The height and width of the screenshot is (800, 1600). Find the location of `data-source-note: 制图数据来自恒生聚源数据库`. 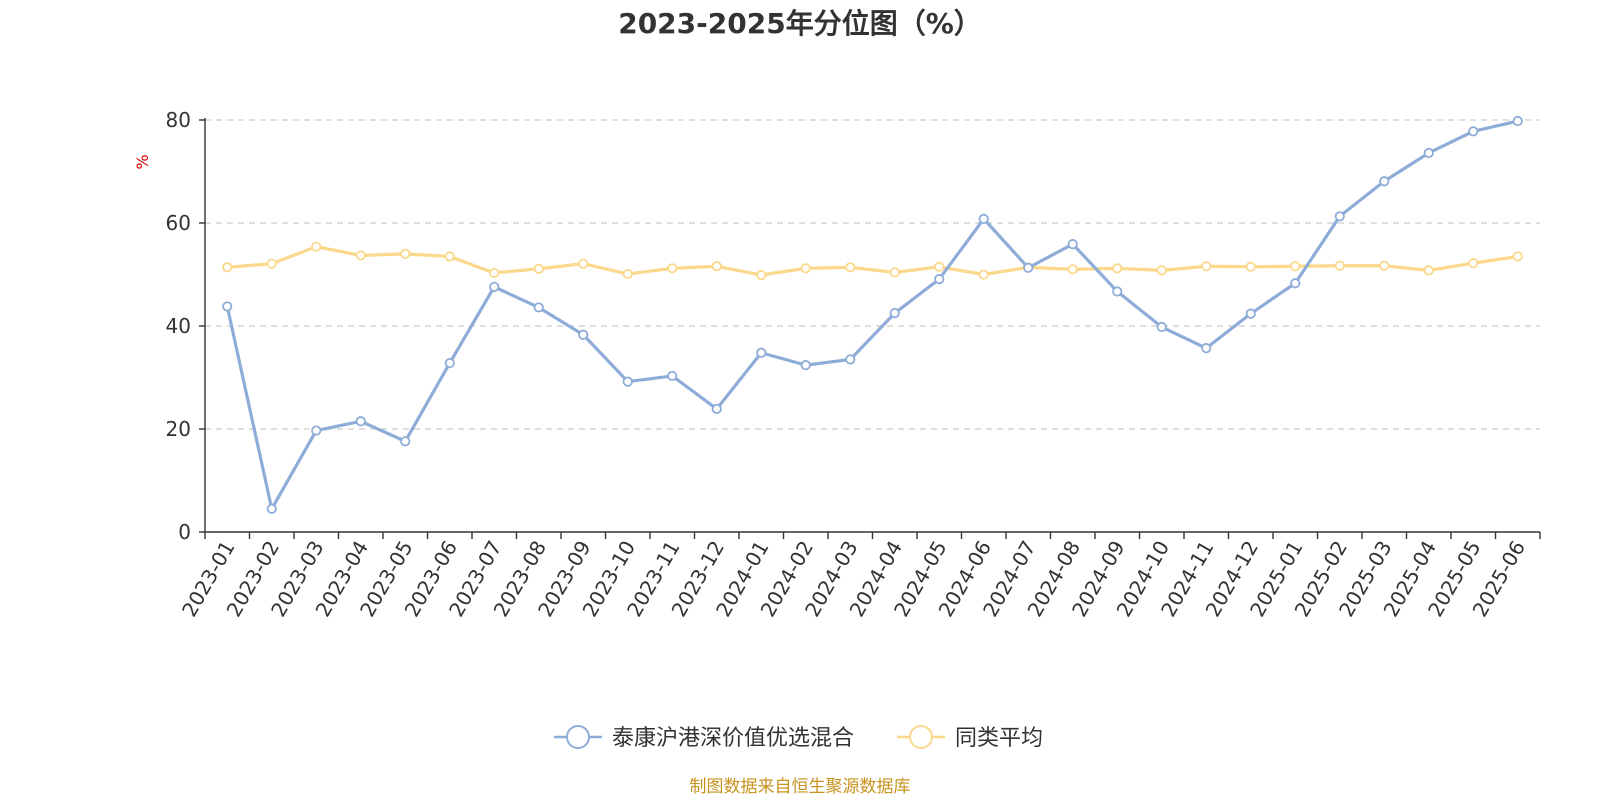

data-source-note: 制图数据来自恒生聚源数据库 is located at coordinates (800, 787).